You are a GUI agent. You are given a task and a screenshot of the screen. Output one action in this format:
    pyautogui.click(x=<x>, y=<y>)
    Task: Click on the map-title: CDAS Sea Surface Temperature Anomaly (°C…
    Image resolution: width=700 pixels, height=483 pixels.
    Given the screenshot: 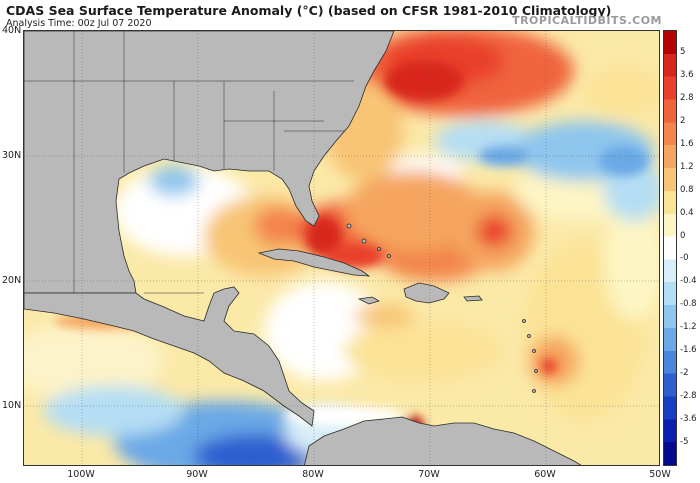 What is the action you would take?
    pyautogui.click(x=309, y=10)
    